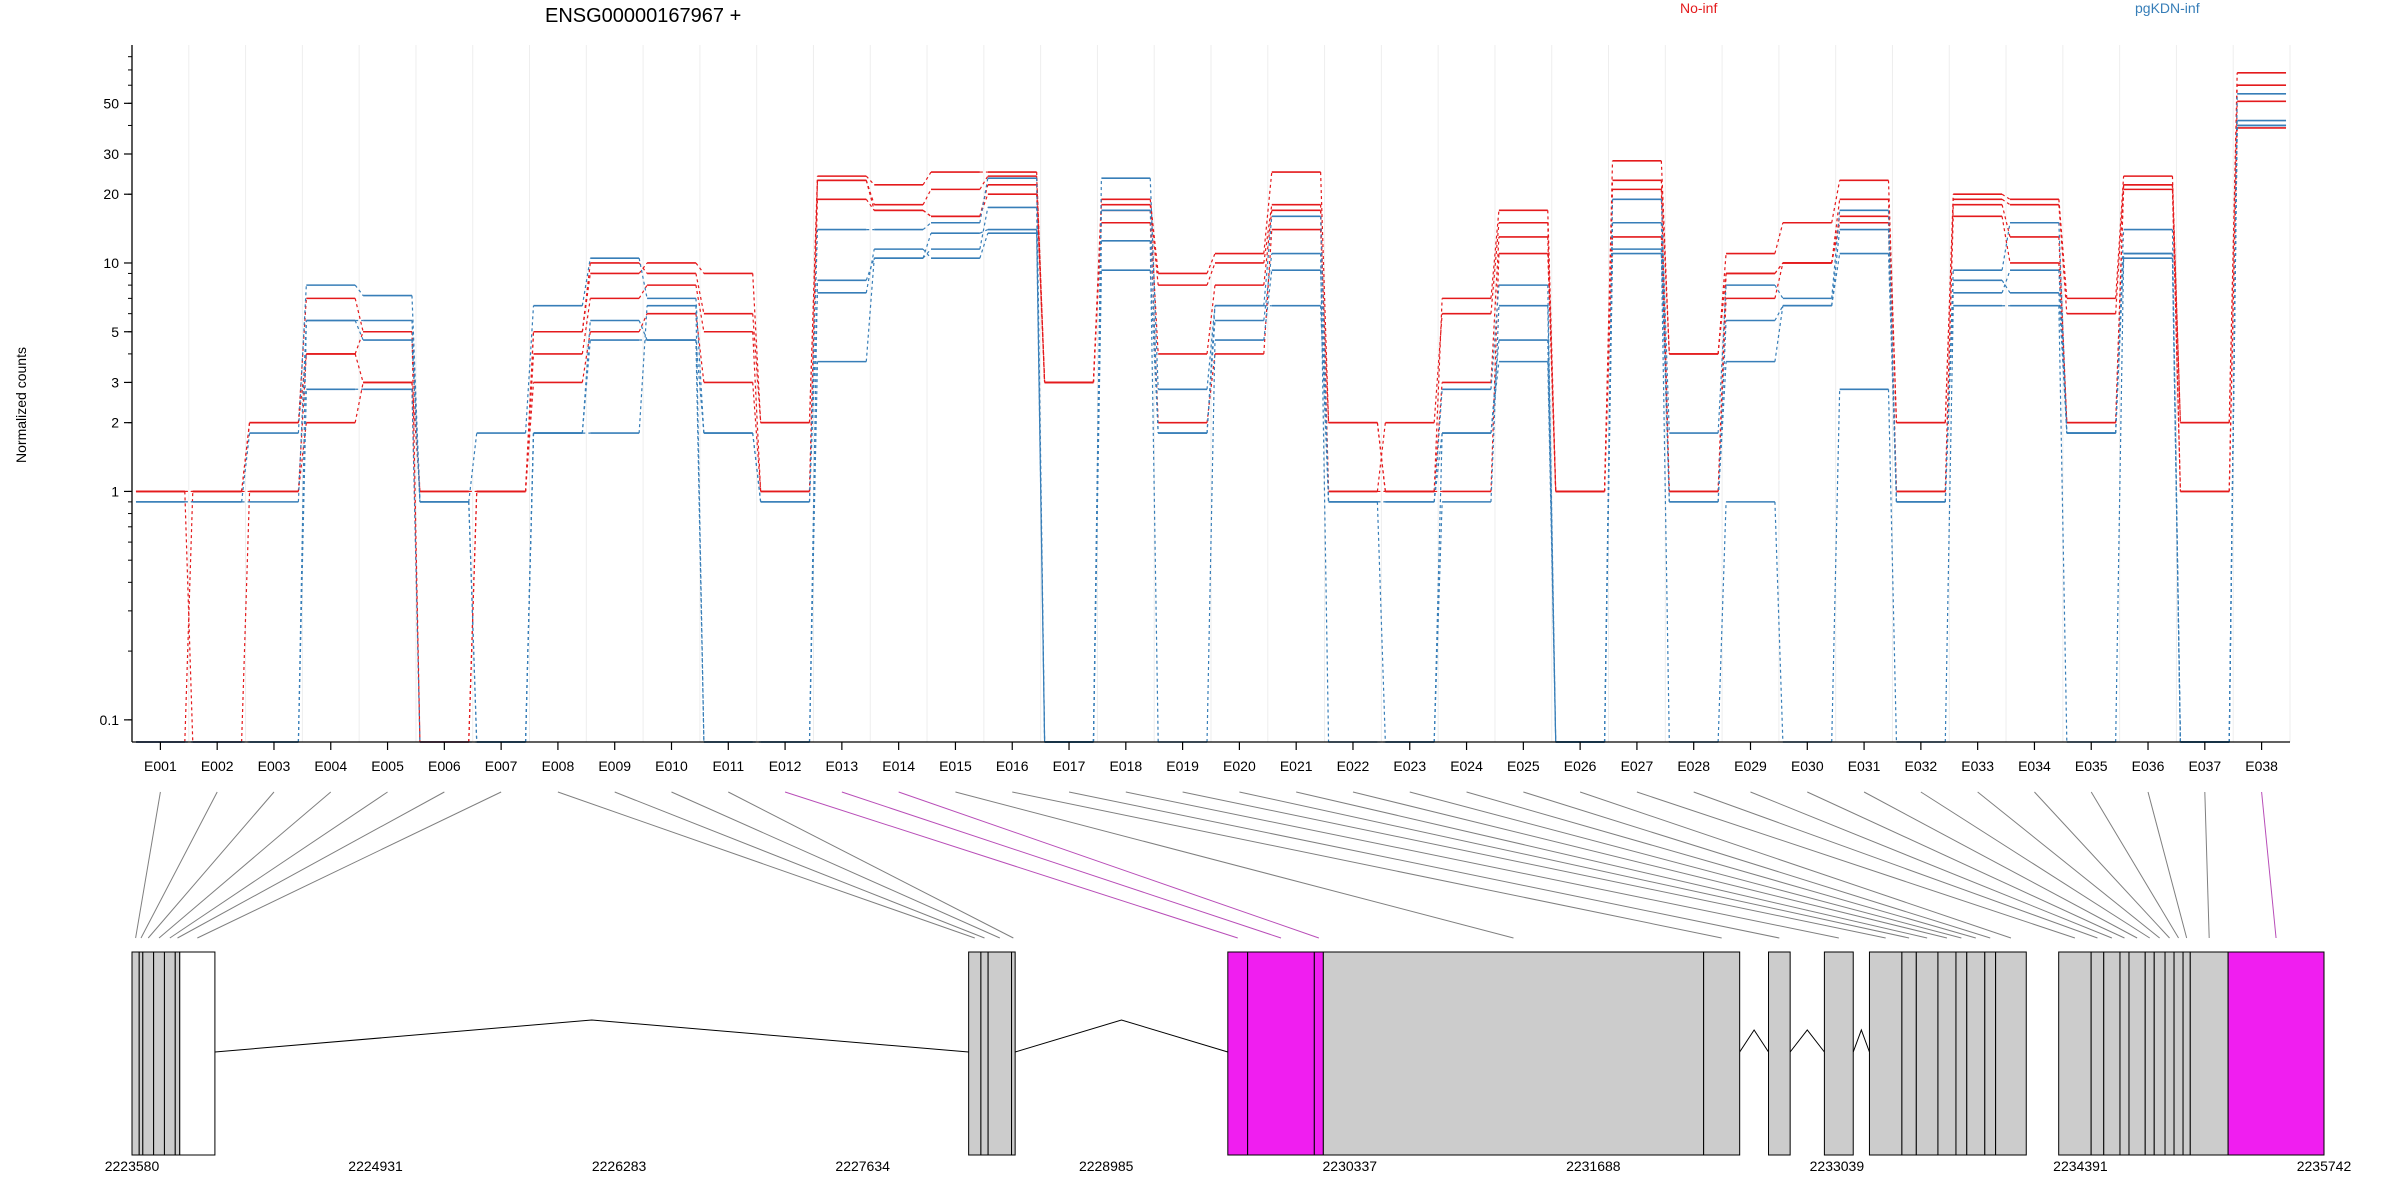 The width and height of the screenshot is (2400, 1200). Describe the element at coordinates (1013, 1053) in the screenshot. I see `exon-block-e011` at that location.